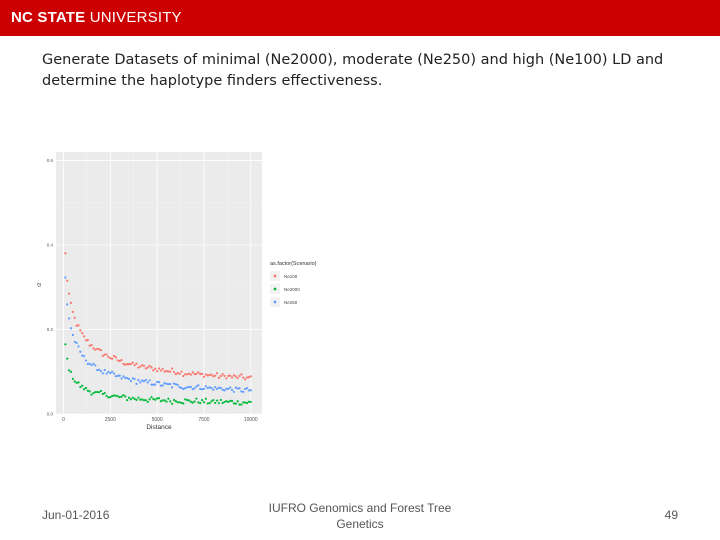  I want to click on logo-bold-text: NC STATE, so click(48, 17).